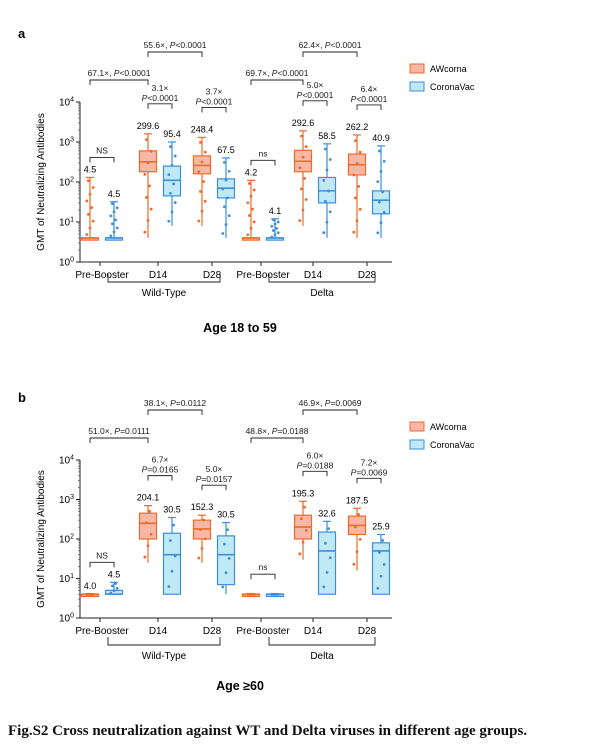 The height and width of the screenshot is (754, 593). Describe the element at coordinates (214, 101) in the screenshot. I see `comparison-pvalue: P<0.0001` at that location.